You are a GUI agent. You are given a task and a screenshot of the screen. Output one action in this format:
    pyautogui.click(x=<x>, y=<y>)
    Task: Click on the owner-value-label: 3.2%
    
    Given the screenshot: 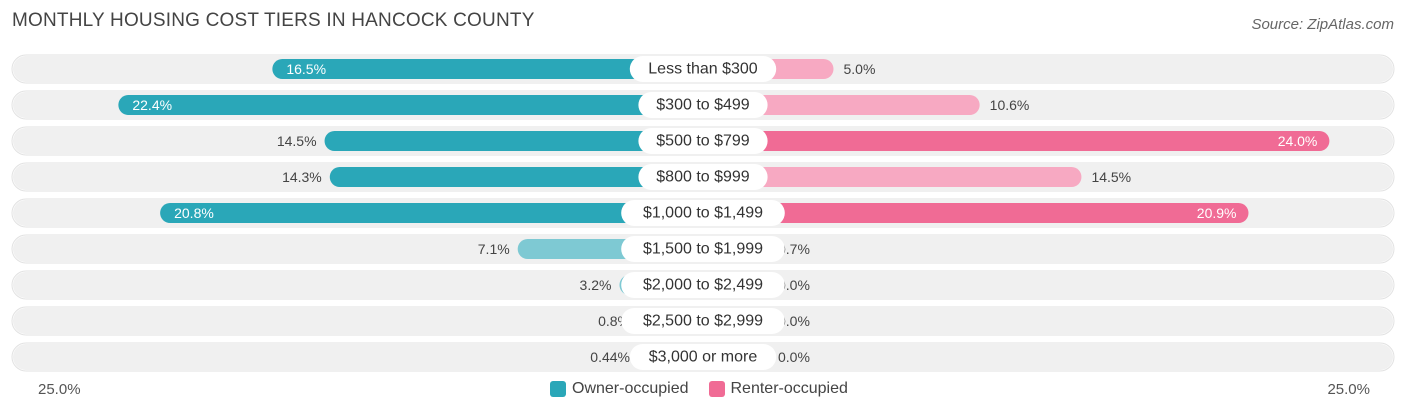 What is the action you would take?
    pyautogui.click(x=596, y=285)
    